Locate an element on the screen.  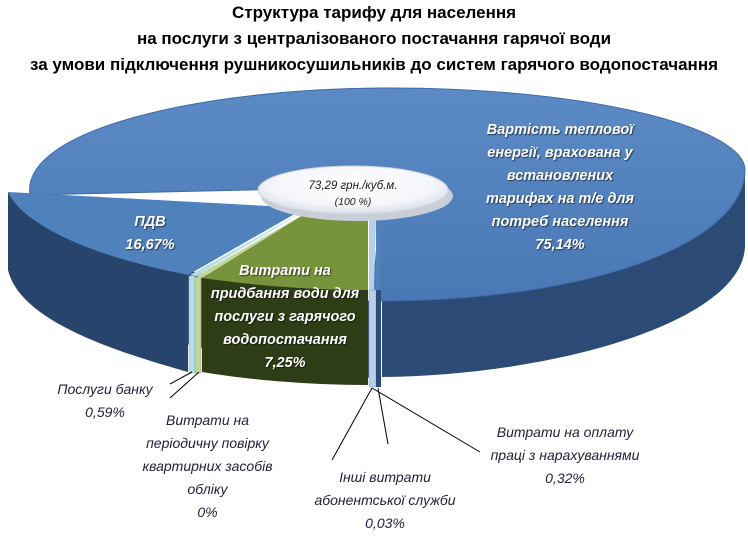
leader-water-other is located at coordinates (352, 424).